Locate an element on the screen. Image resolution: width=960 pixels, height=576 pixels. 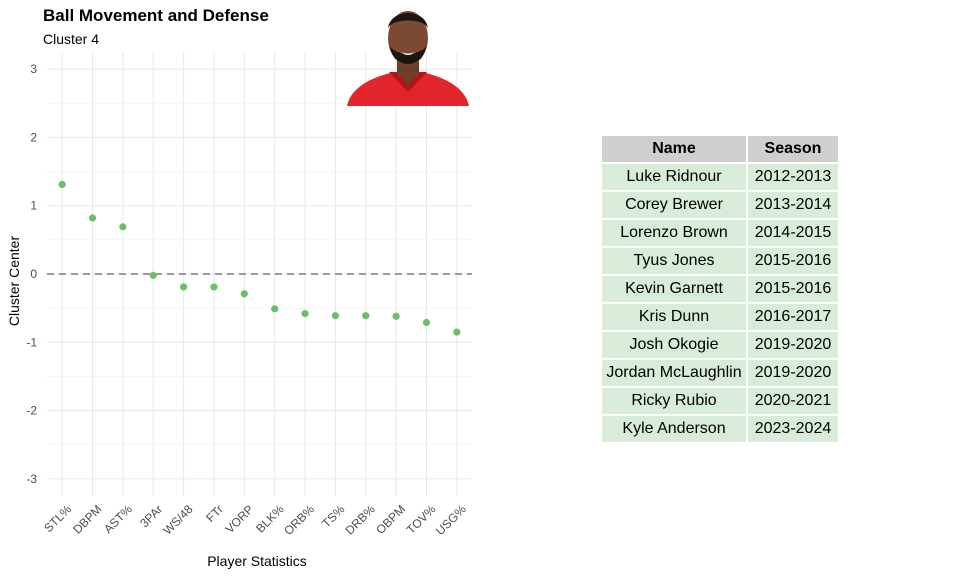
table-row: Corey Brewer 2013-2014 is located at coordinates (720, 205).